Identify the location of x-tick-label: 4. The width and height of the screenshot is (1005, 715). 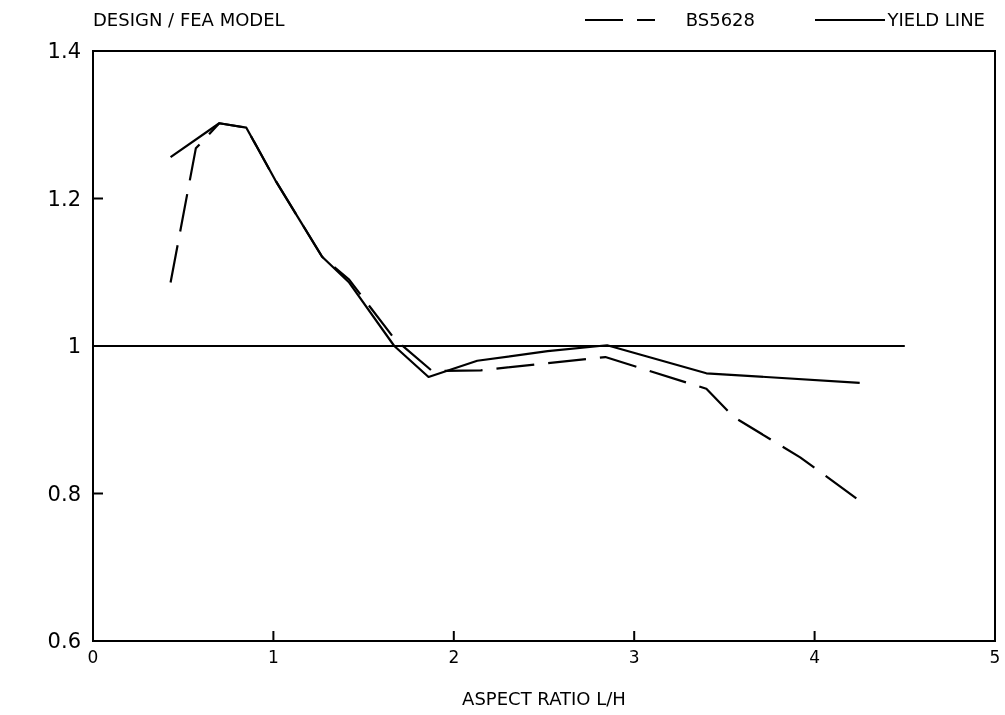
(815, 657).